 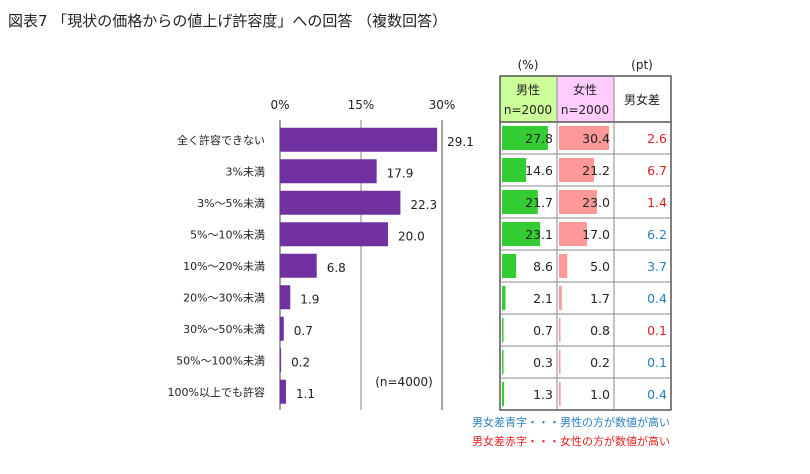 I want to click on bar-value-label: 22.3, so click(x=423, y=205).